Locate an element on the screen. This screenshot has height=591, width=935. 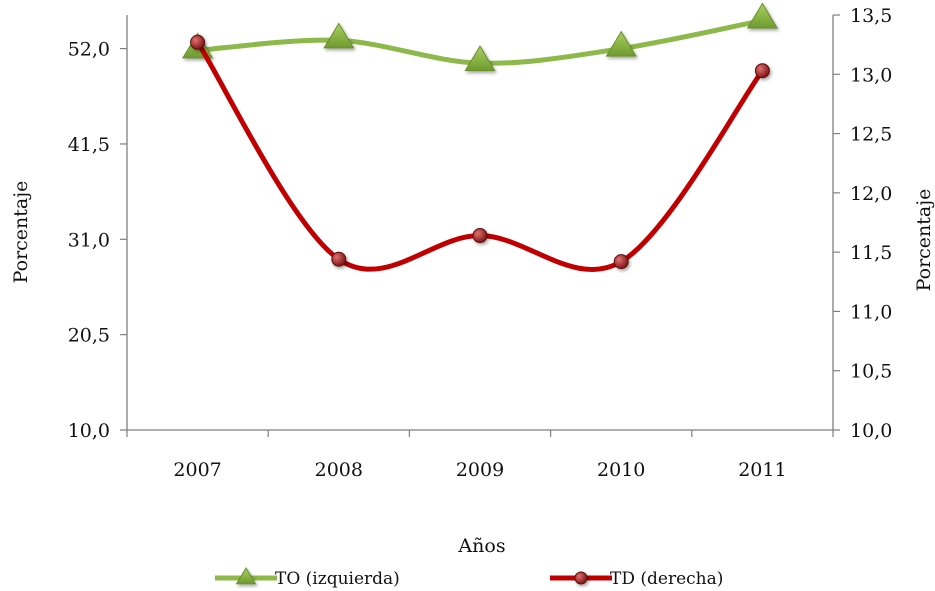
left-tick-label: 20,5 is located at coordinates (89, 336).